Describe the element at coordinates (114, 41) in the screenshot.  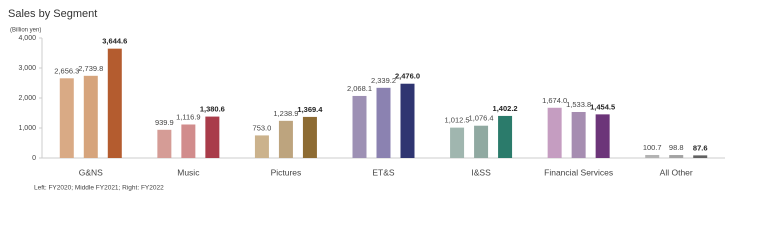
I see `value-label: 3,644.6` at that location.